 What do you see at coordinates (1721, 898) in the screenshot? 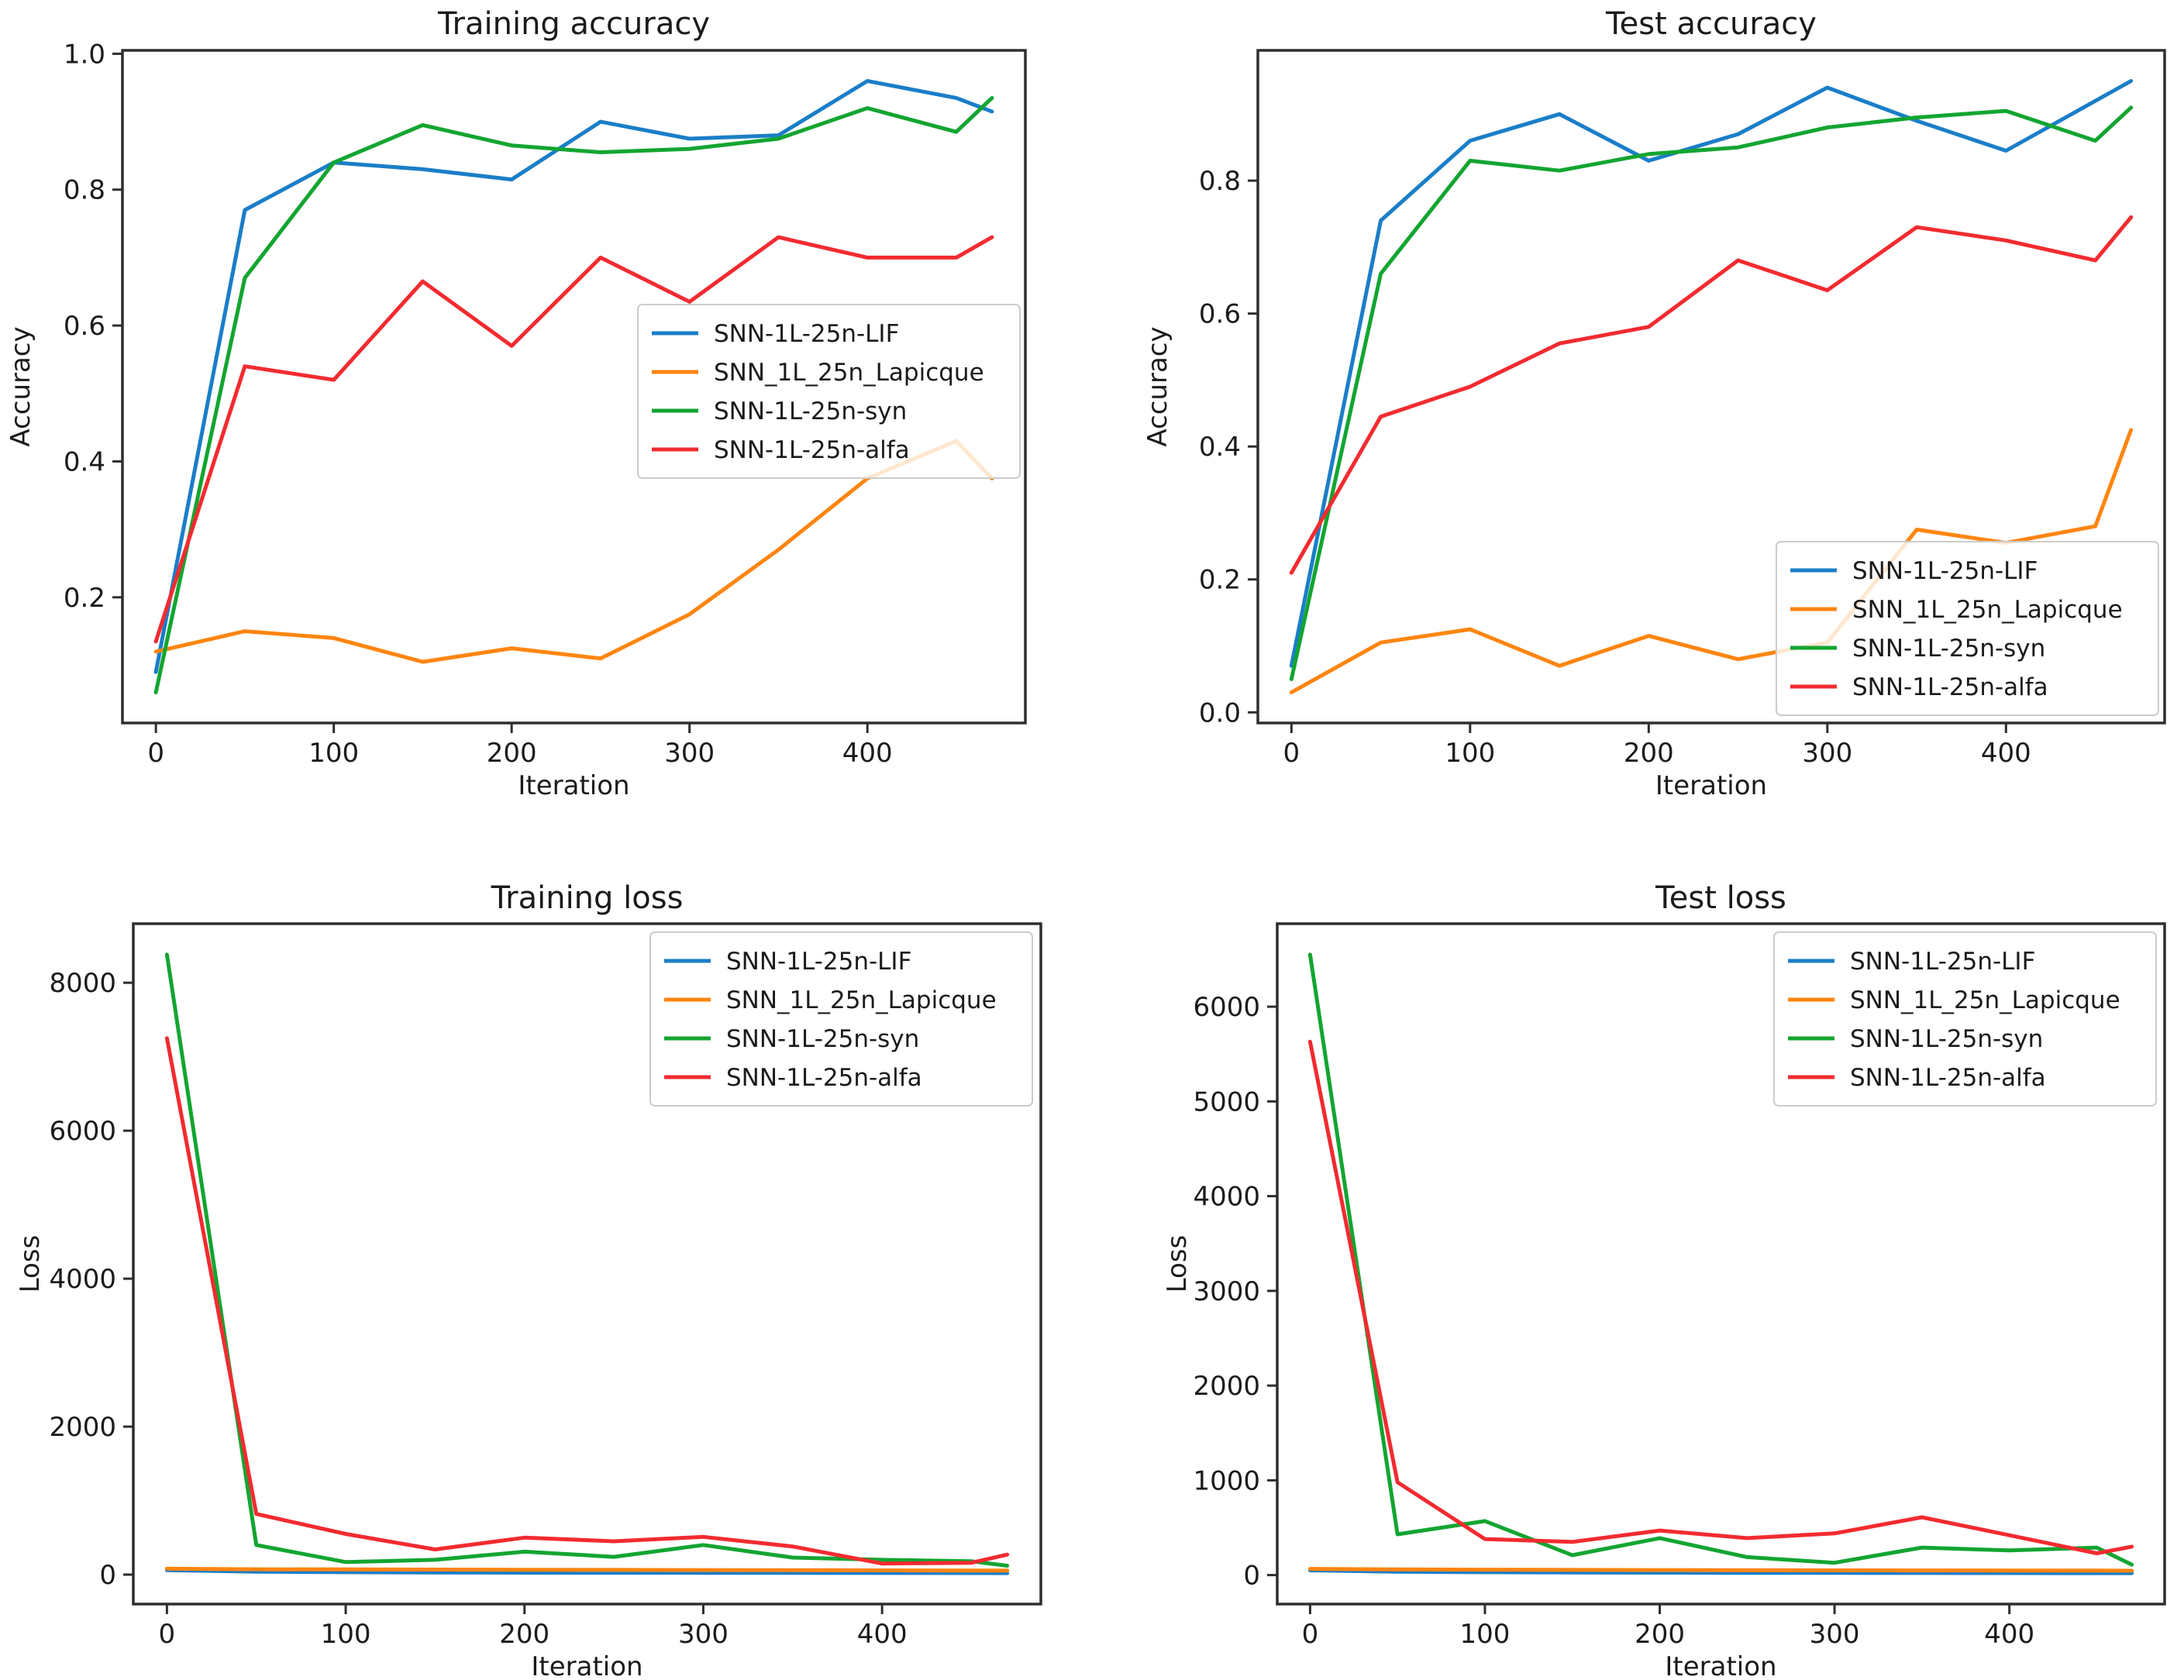
I see `chart-title: Test loss` at bounding box center [1721, 898].